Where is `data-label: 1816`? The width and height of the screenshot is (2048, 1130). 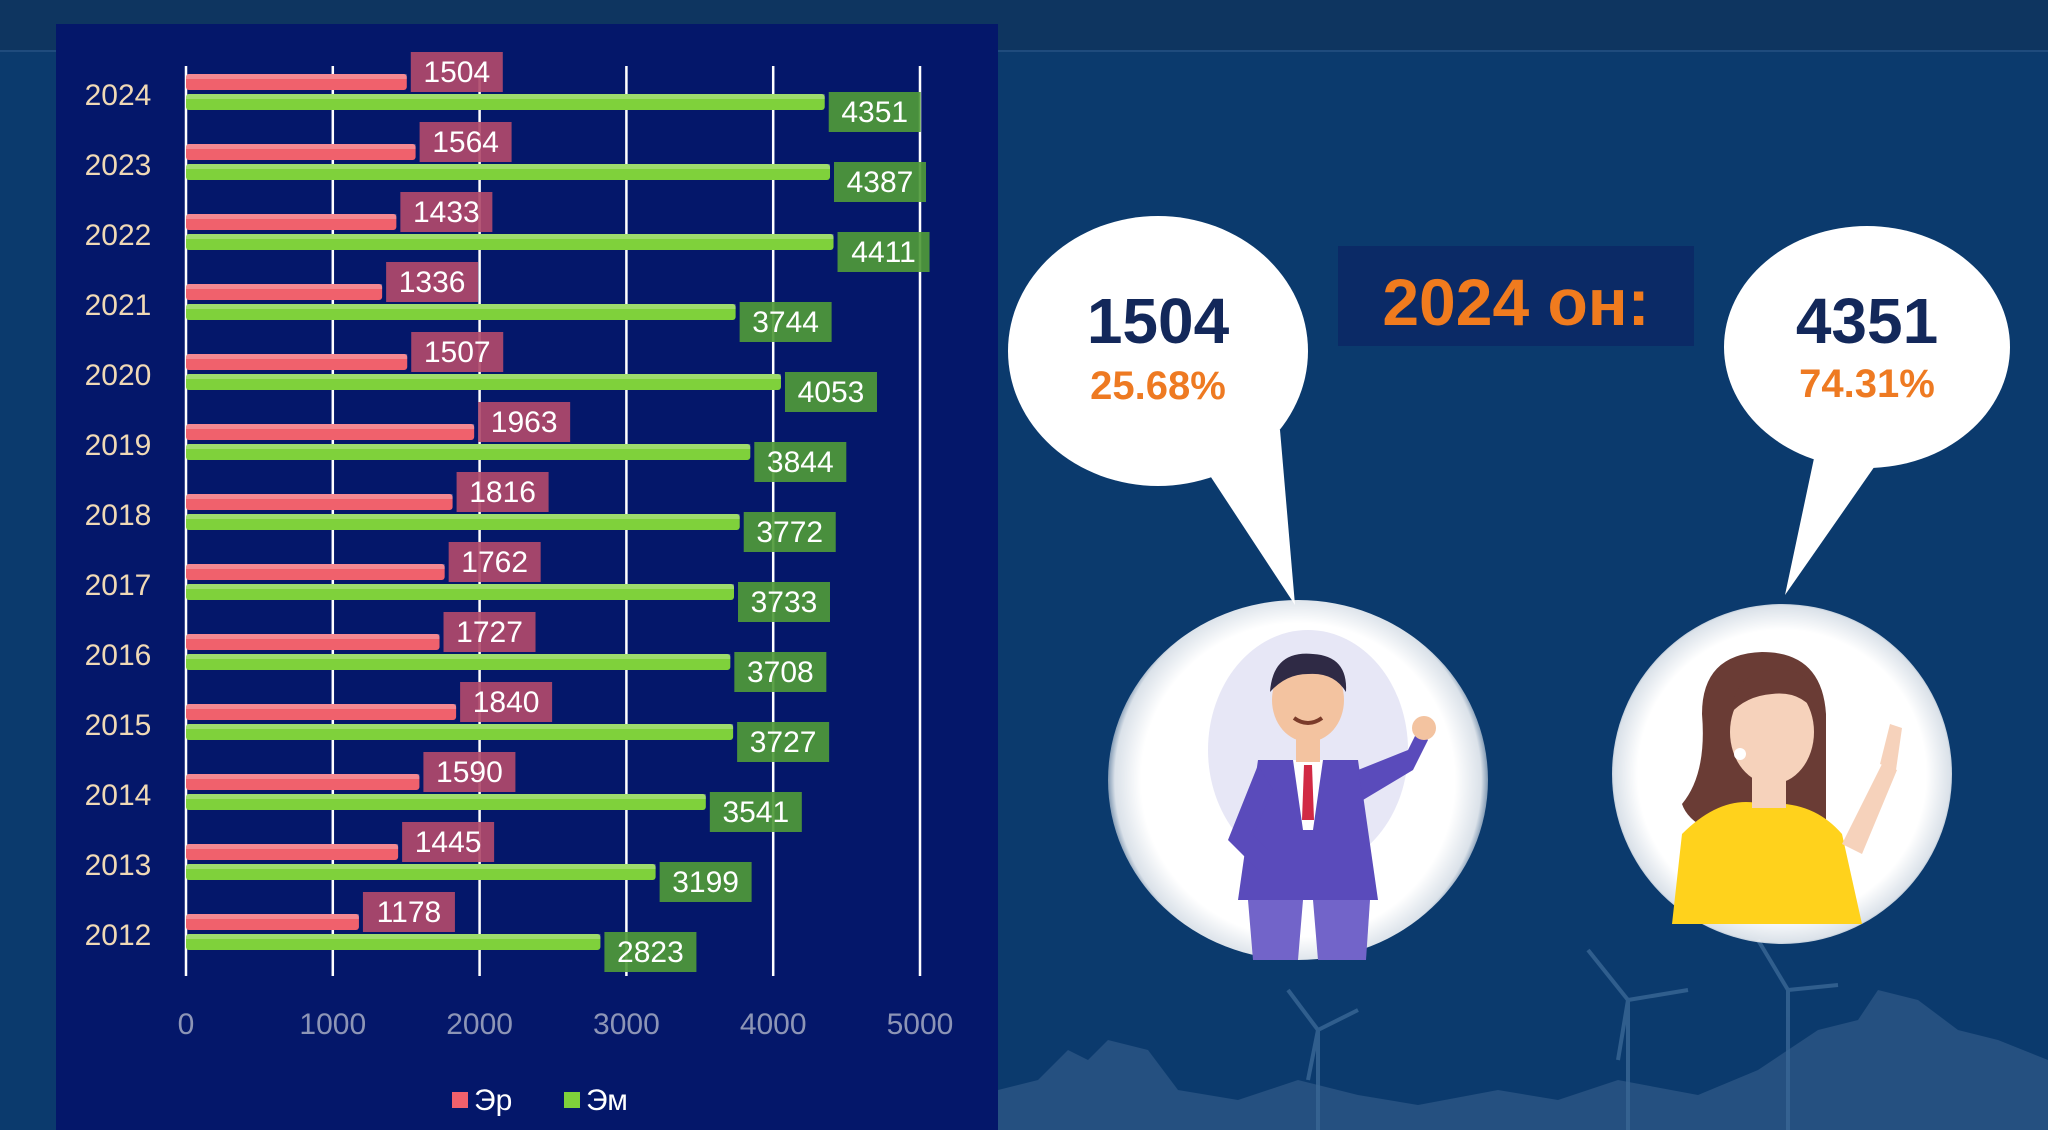 data-label: 1816 is located at coordinates (502, 492).